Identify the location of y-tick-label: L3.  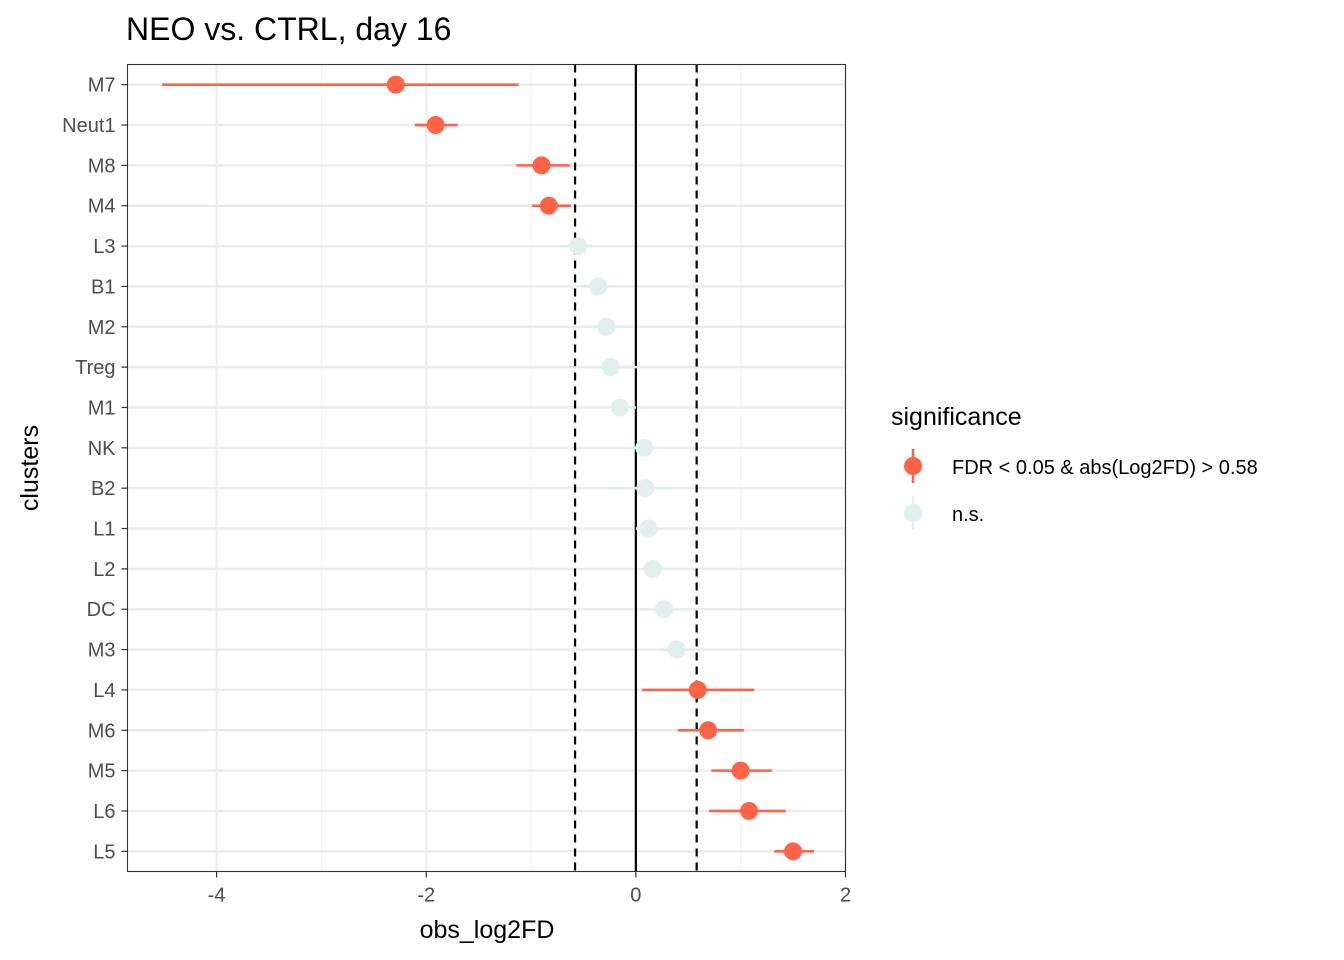
(104, 247).